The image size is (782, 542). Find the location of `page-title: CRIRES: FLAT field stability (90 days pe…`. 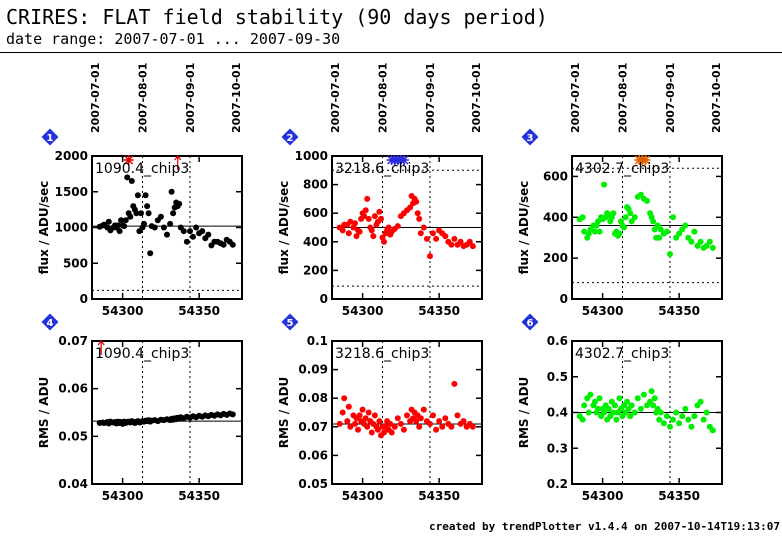

page-title: CRIRES: FLAT field stability (90 days pe… is located at coordinates (277, 17).